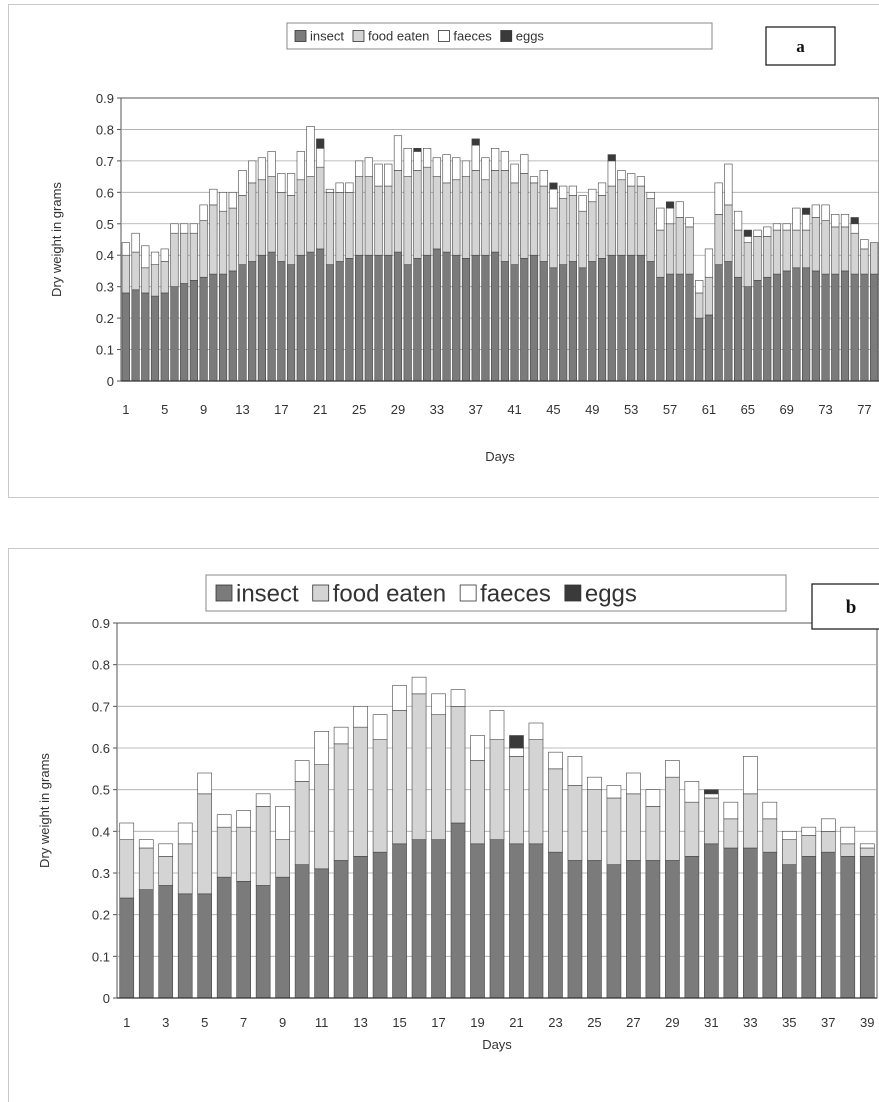  Describe the element at coordinates (322, 1022) in the screenshot. I see `x-tick-label: 11` at that location.